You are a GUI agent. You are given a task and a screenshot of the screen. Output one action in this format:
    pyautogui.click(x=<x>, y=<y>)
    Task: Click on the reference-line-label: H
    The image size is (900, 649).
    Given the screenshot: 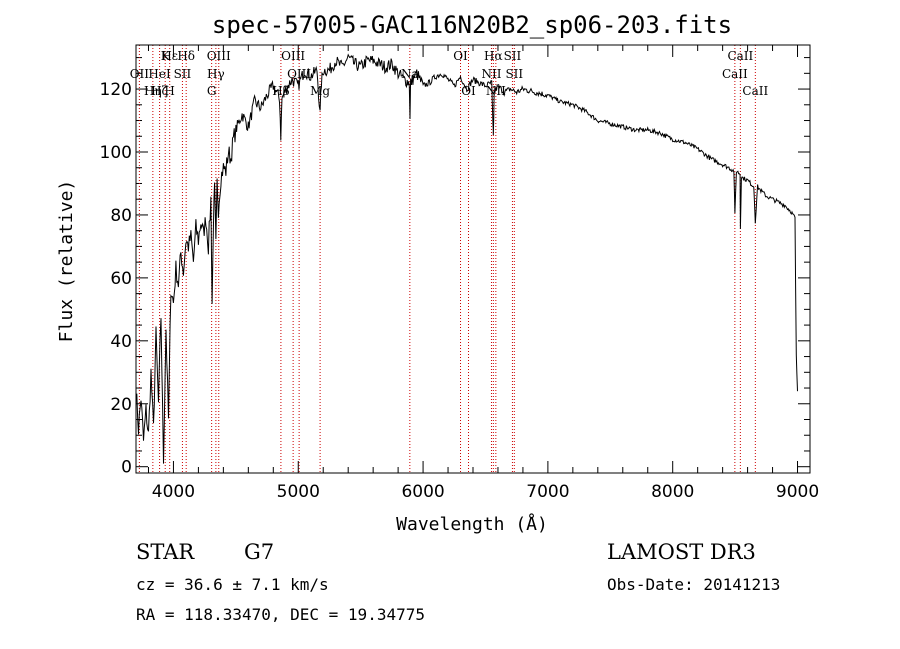 What is the action you would take?
    pyautogui.click(x=169, y=91)
    